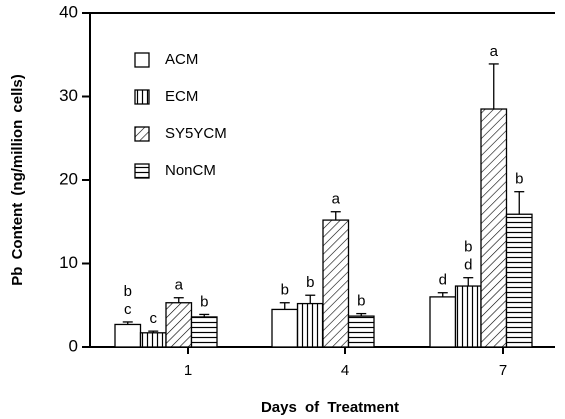 The width and height of the screenshot is (565, 419). What do you see at coordinates (188, 370) in the screenshot?
I see `x-tick-label: 1` at bounding box center [188, 370].